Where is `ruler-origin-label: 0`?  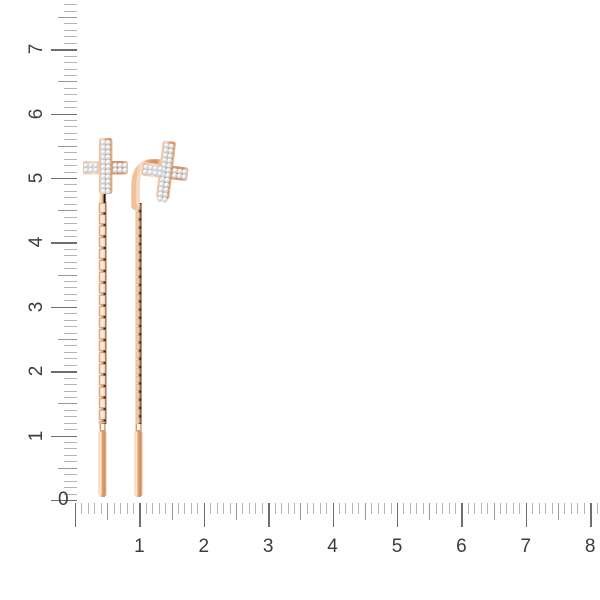
ruler-origin-label: 0 is located at coordinates (63, 499).